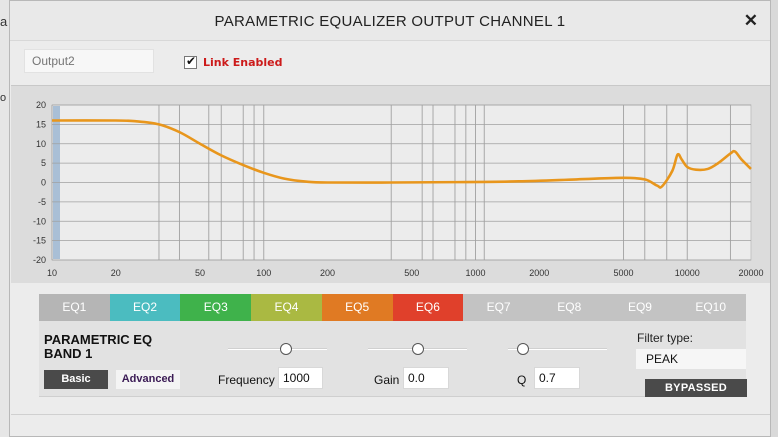 This screenshot has height=437, width=778. Describe the element at coordinates (665, 338) in the screenshot. I see `filter-type-label: Filter type:` at that location.